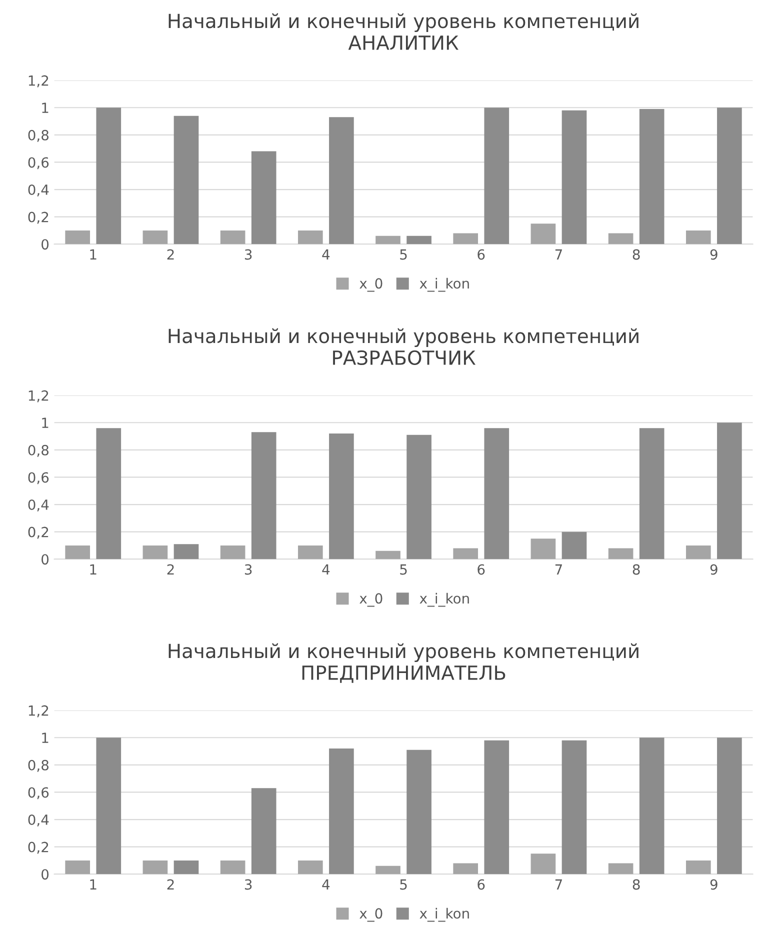  Describe the element at coordinates (403, 347) in the screenshot. I see `chart-title: Начальный и конечный уровень компетенций РАЗРАБОТЧИК` at that location.